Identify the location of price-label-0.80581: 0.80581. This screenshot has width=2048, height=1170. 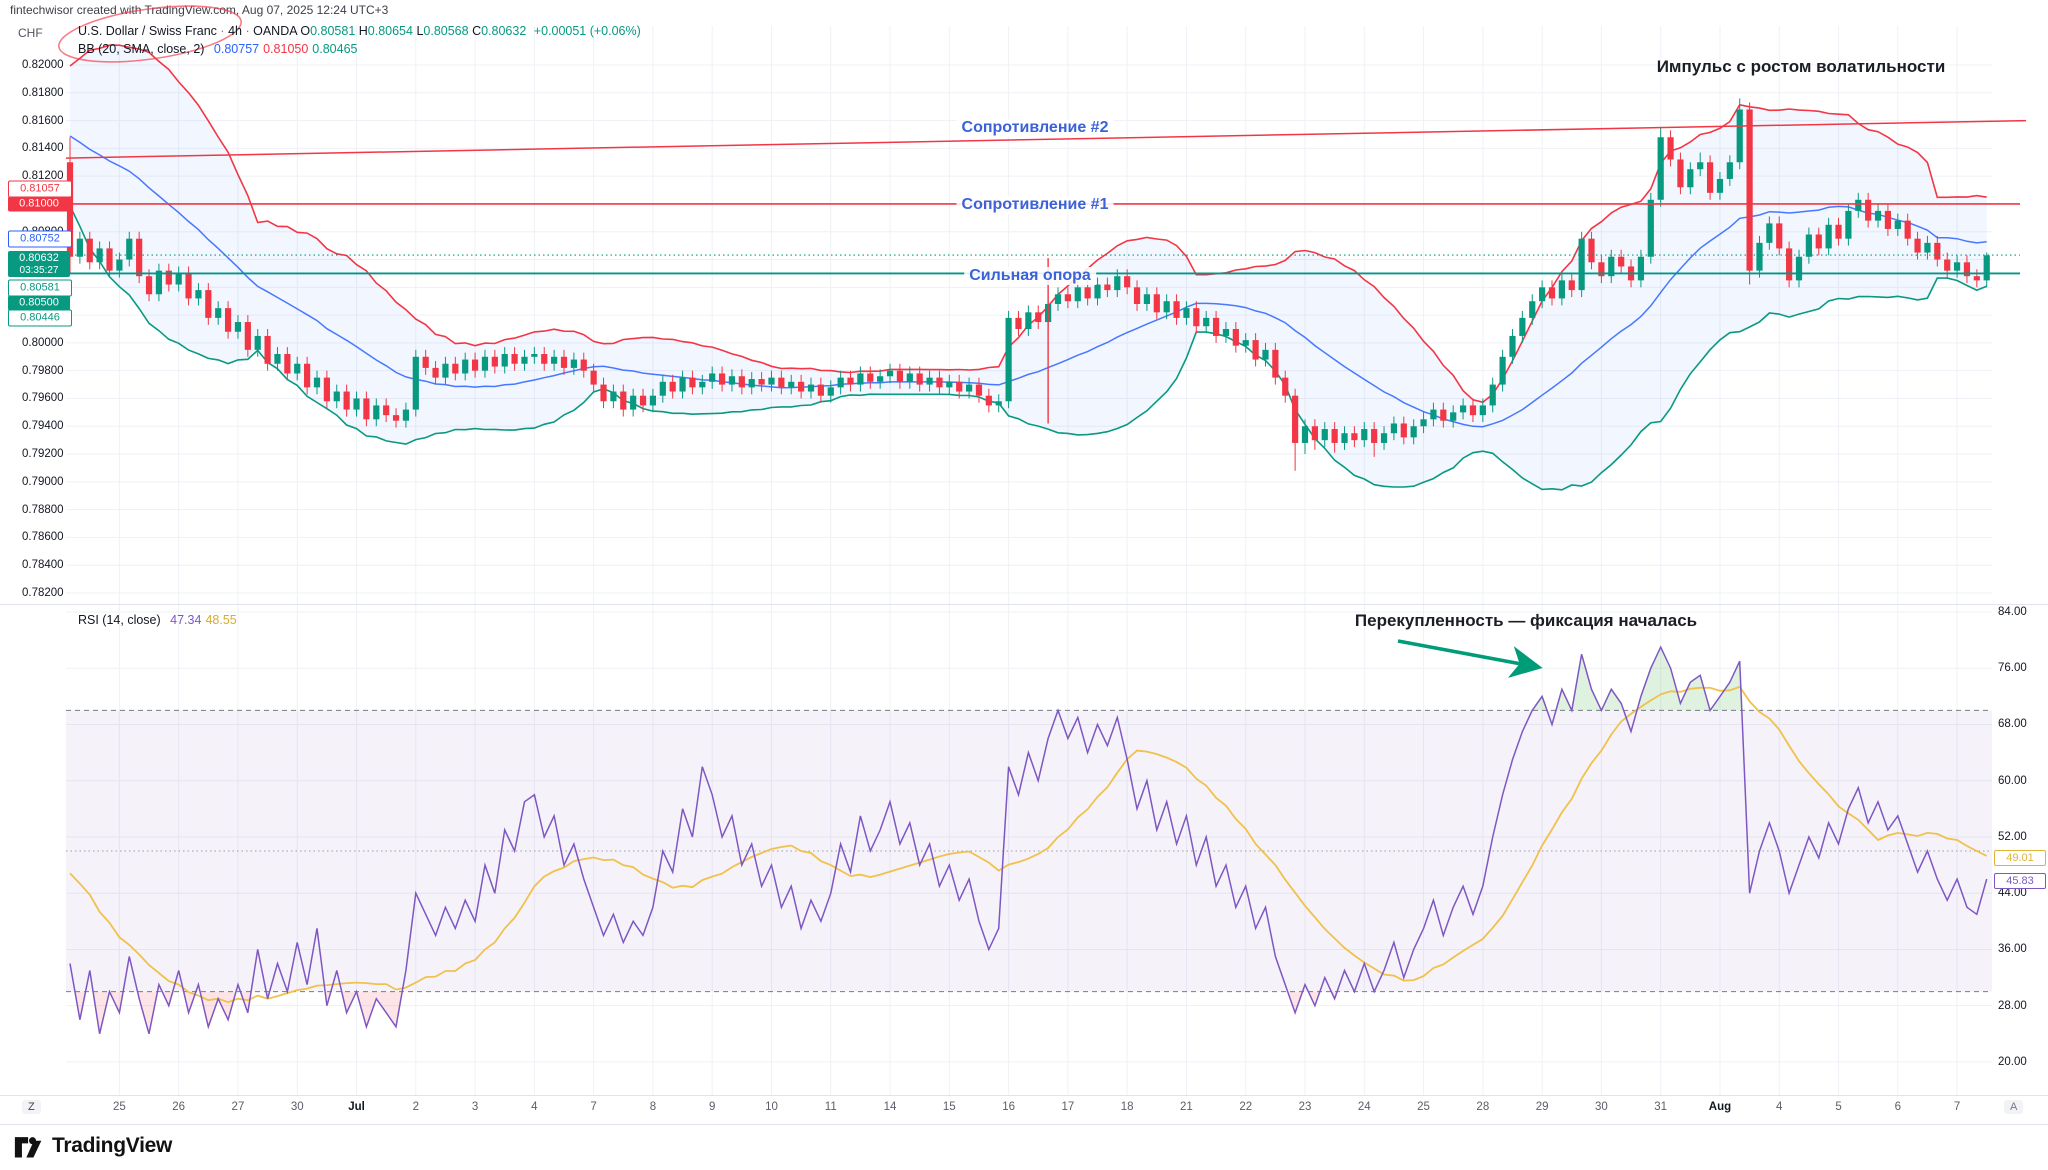
(40, 288).